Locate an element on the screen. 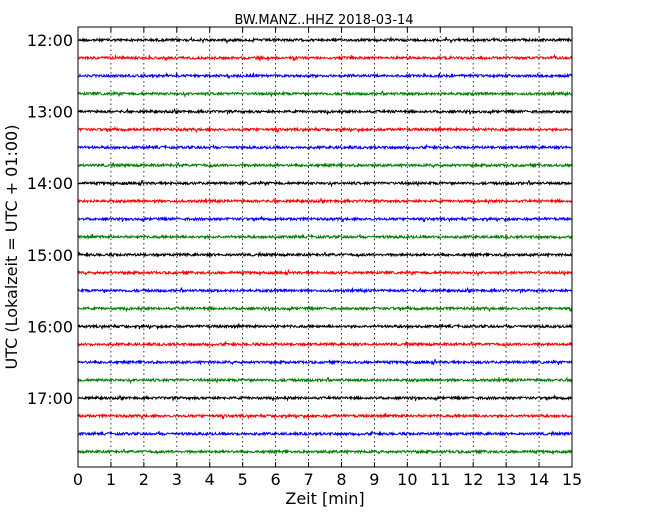 This screenshot has height=520, width=650. x-tick-label: 13 is located at coordinates (506, 479).